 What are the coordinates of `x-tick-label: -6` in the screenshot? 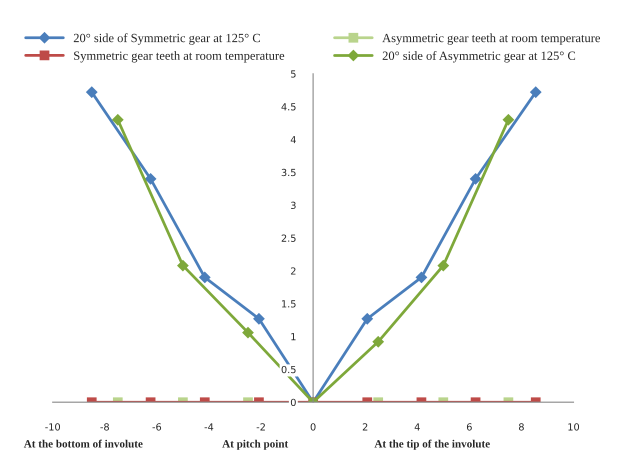 It's located at (157, 427).